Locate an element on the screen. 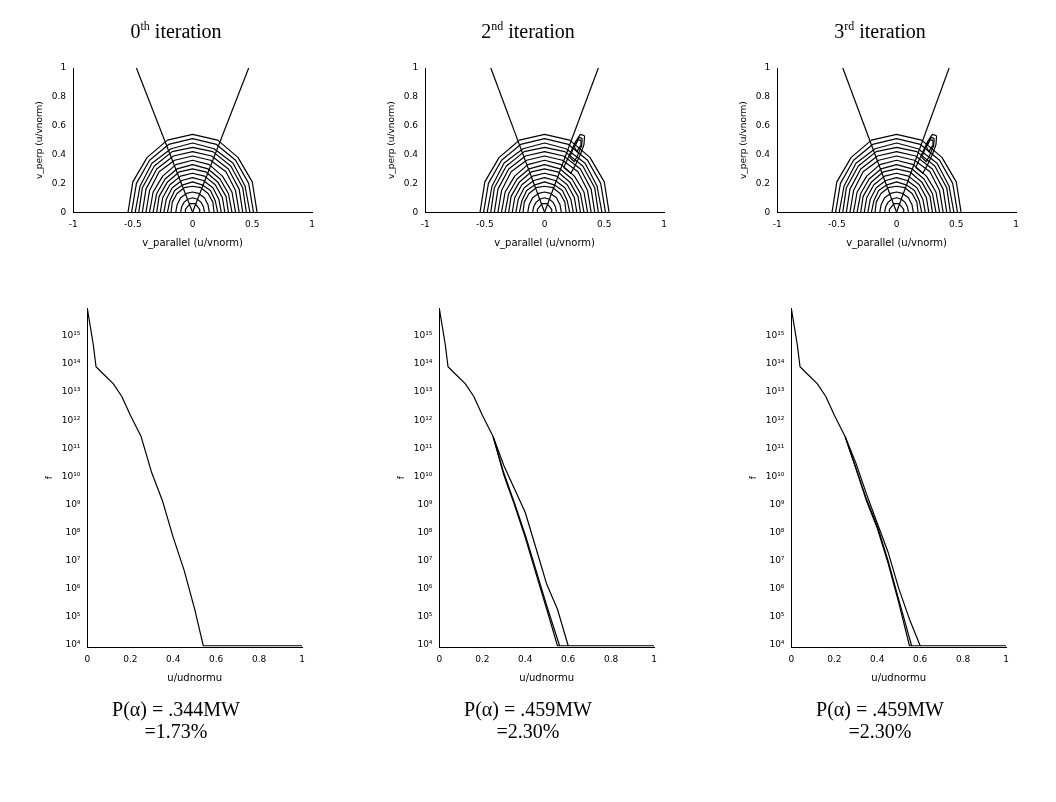  text: =1.73% is located at coordinates (176, 731).